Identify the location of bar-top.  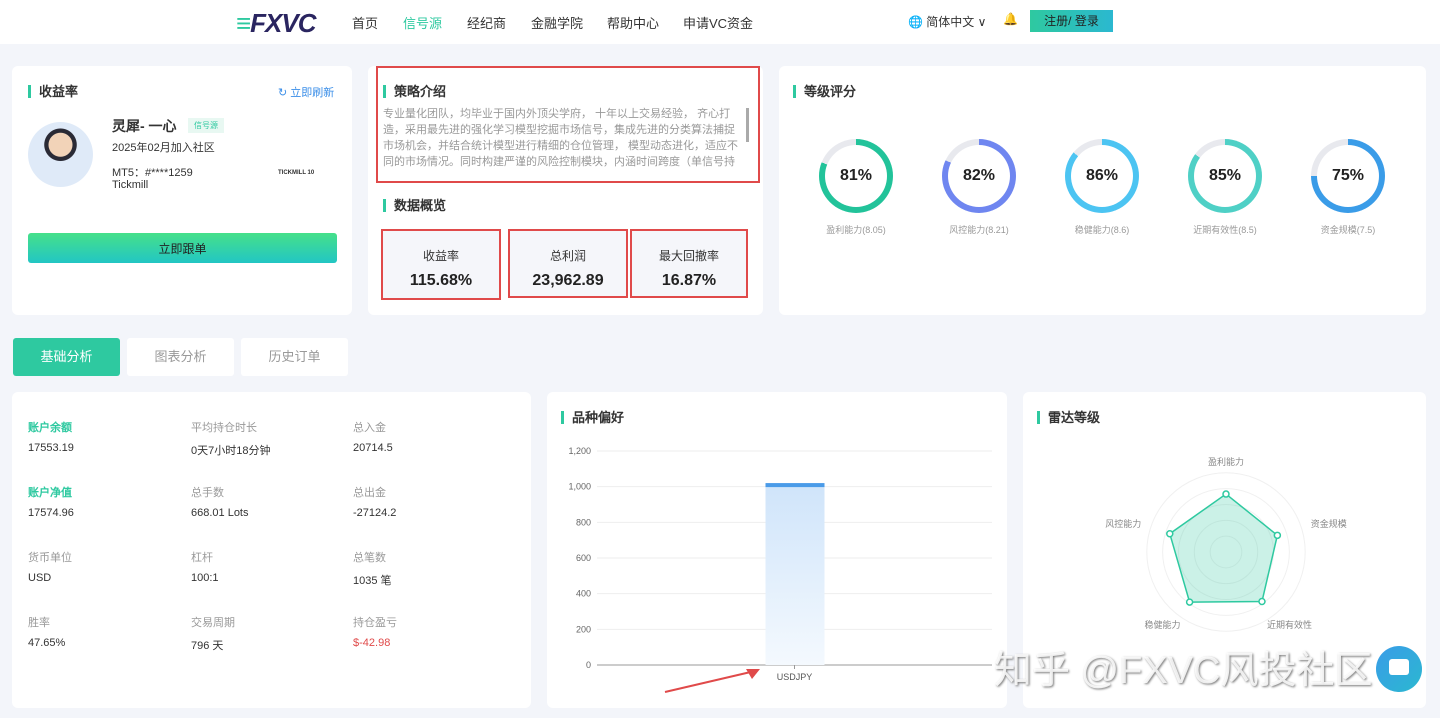
(795, 485).